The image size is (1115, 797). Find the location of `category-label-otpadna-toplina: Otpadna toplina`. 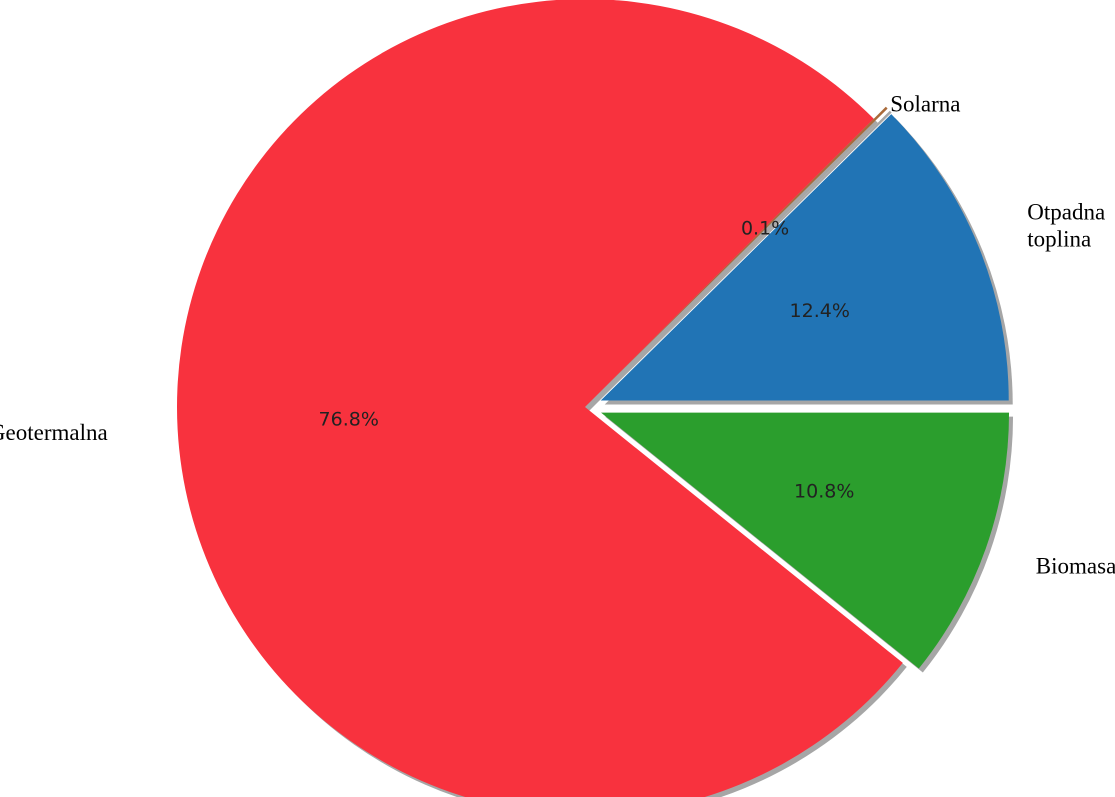

category-label-otpadna-toplina: Otpadna toplina is located at coordinates (1066, 226).